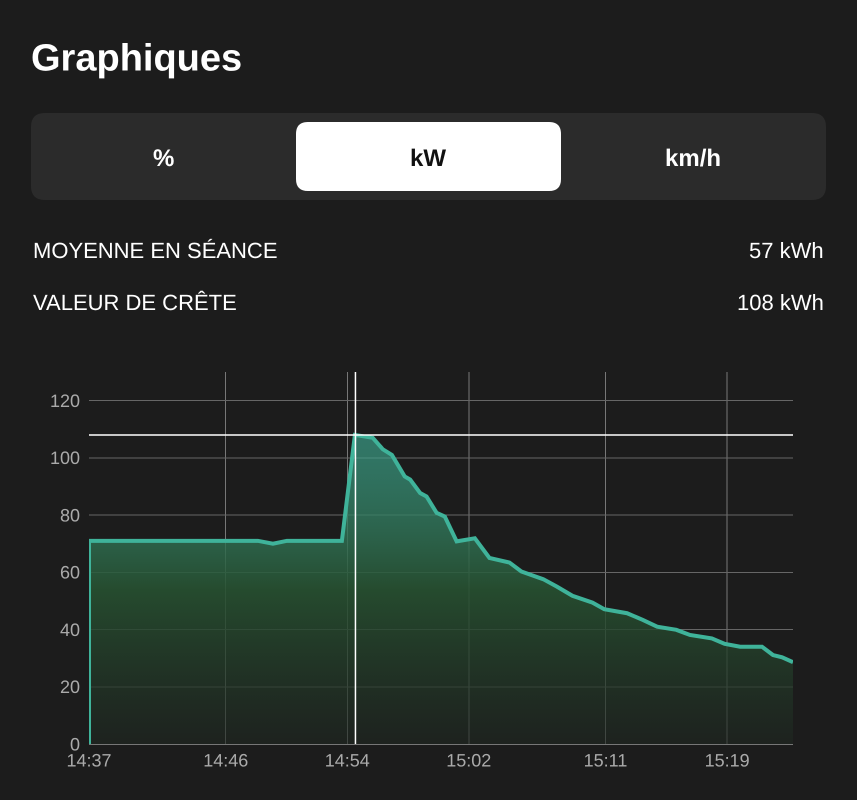  Describe the element at coordinates (693, 158) in the screenshot. I see `text: km/h` at that location.